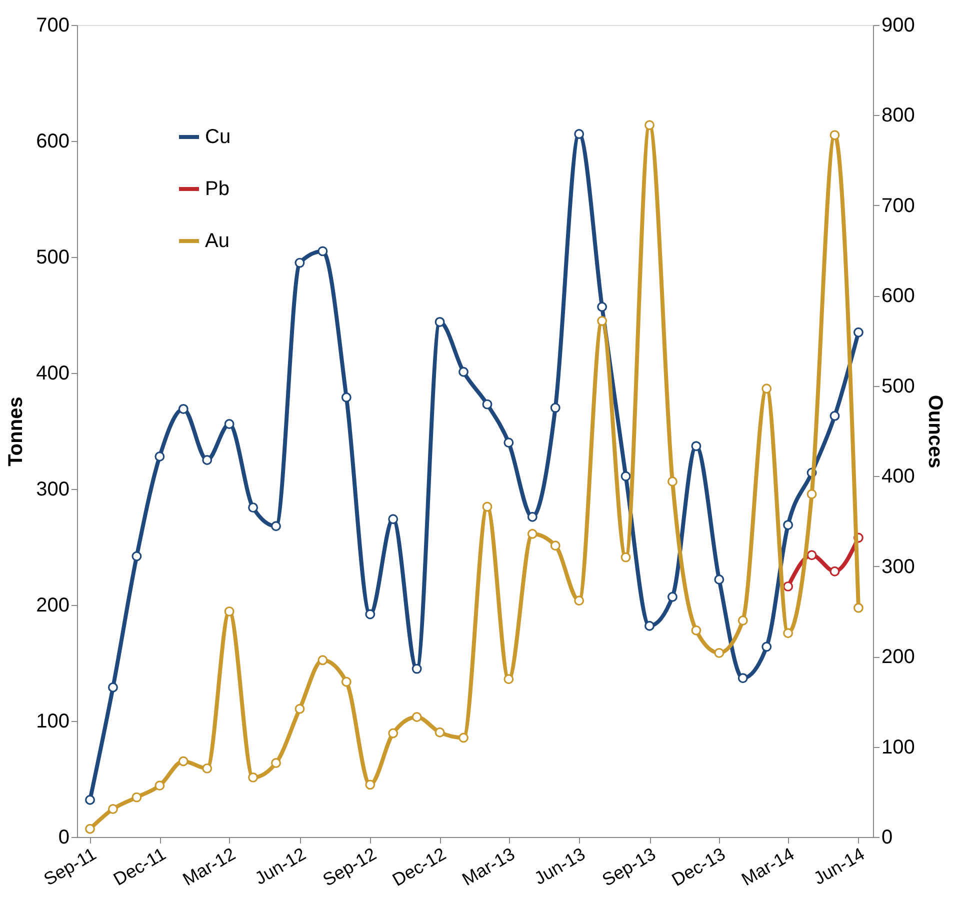 This screenshot has width=959, height=910. What do you see at coordinates (887, 837) in the screenshot?
I see `y2-tick-label: 0` at bounding box center [887, 837].